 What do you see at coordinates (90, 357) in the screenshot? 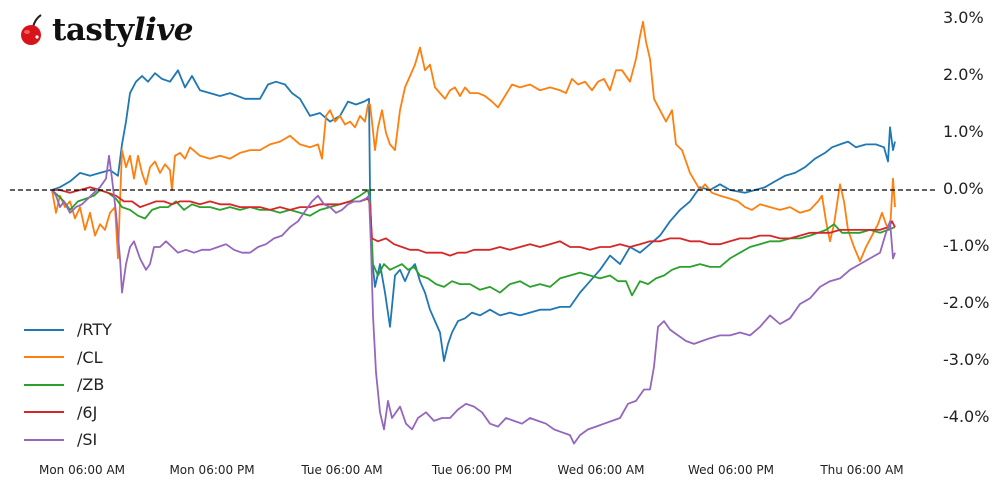
I see `legend-label: /CL` at bounding box center [90, 357].